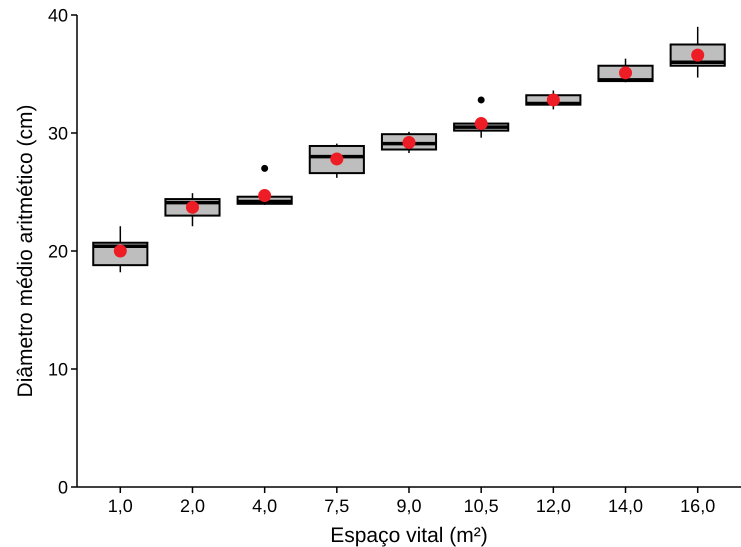 The height and width of the screenshot is (547, 741). I want to click on x-tick-label: 9,0, so click(409, 506).